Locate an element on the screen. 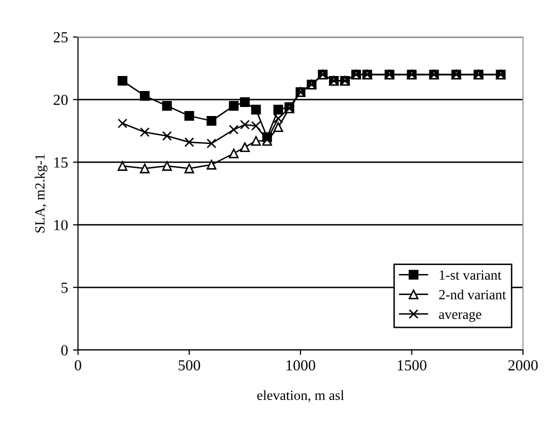  legend-label: average is located at coordinates (460, 317).